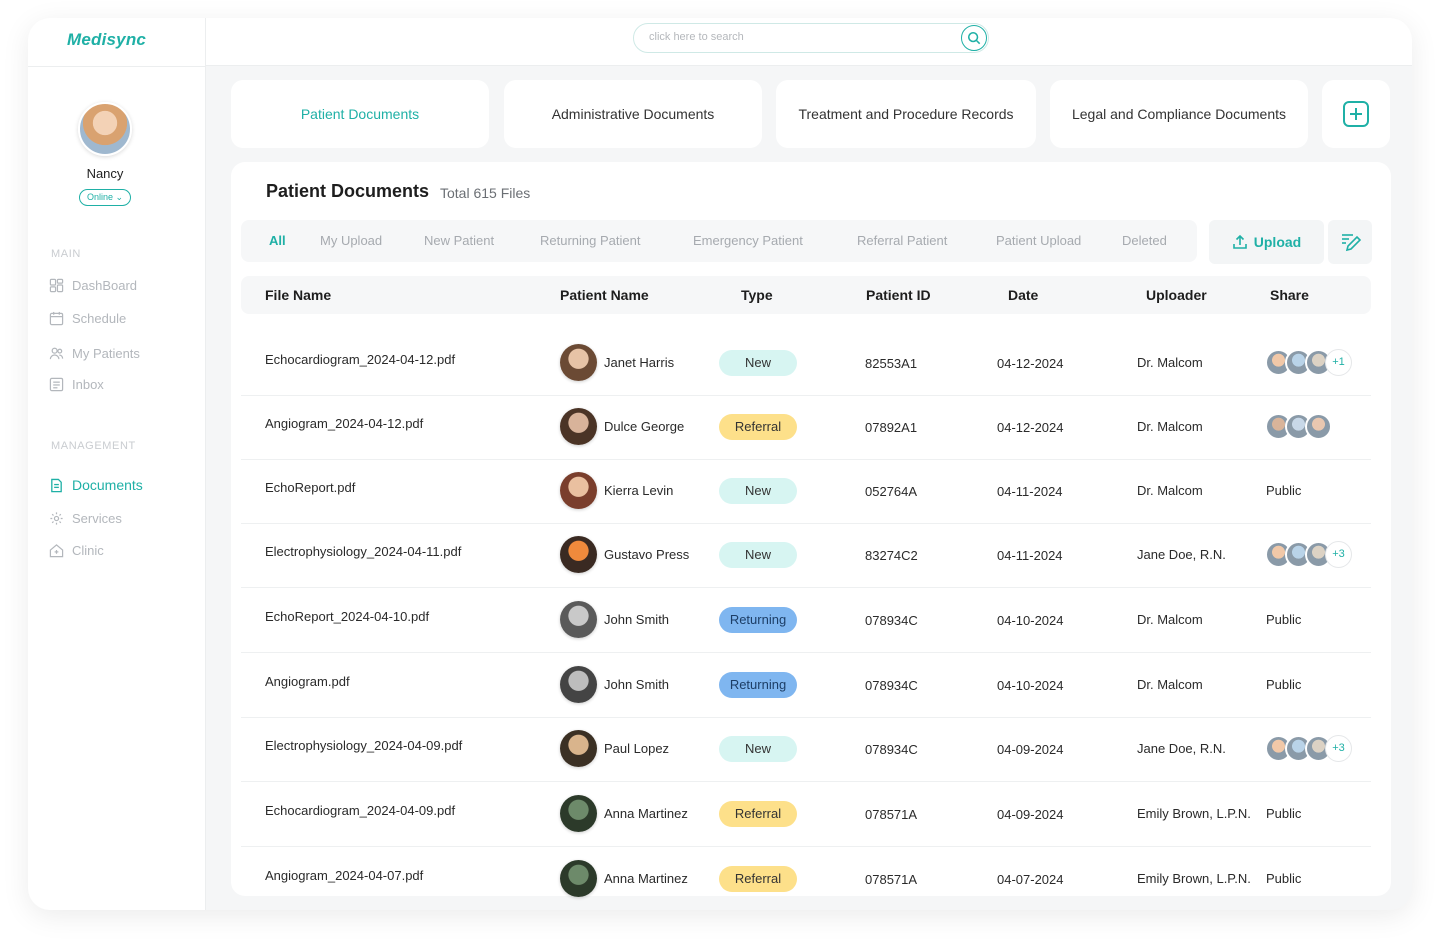  What do you see at coordinates (898, 295) in the screenshot?
I see `column-header-patient-id: Patient ID` at bounding box center [898, 295].